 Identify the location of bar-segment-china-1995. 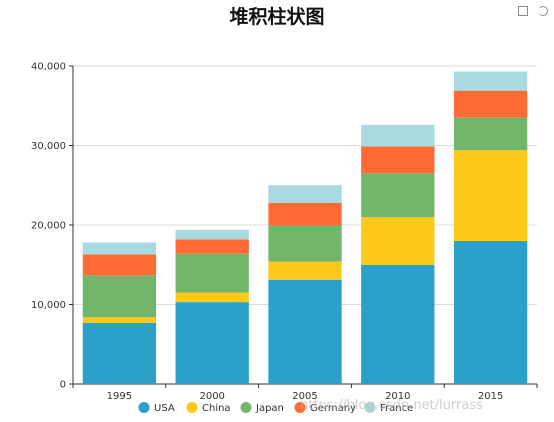
(119, 320).